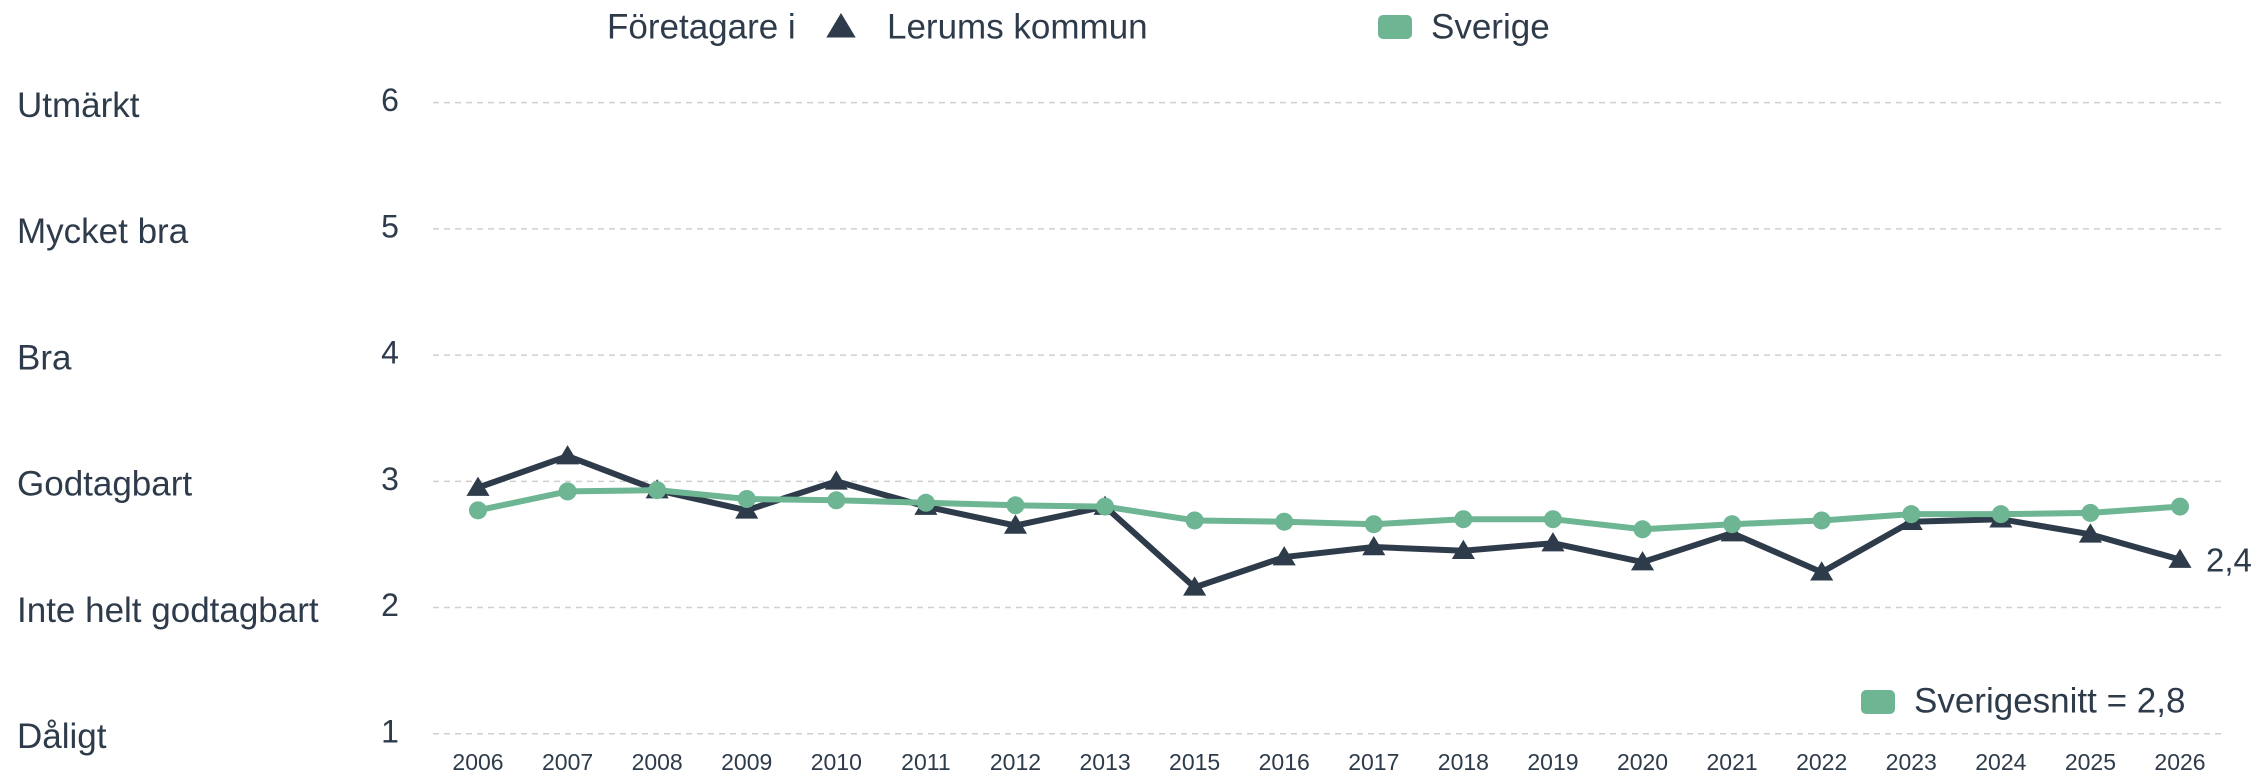 The width and height of the screenshot is (2265, 780). Describe the element at coordinates (1878, 702) in the screenshot. I see `annotation-marker` at that location.